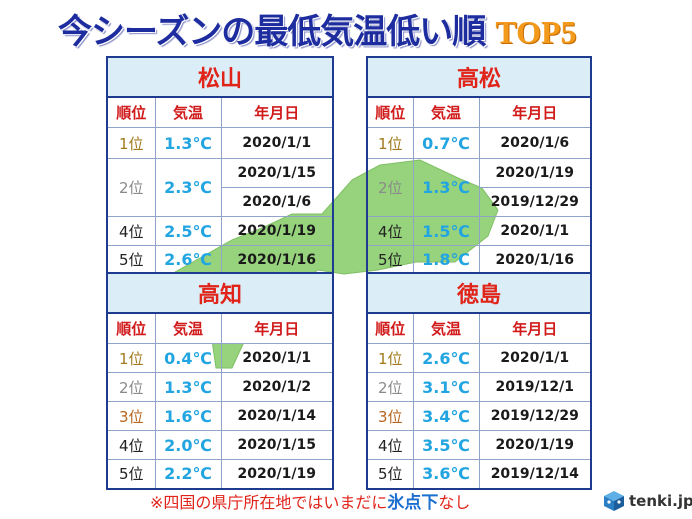 The image size is (692, 519). What do you see at coordinates (188, 187) in the screenshot?
I see `temp-cell: 2.3℃` at bounding box center [188, 187].